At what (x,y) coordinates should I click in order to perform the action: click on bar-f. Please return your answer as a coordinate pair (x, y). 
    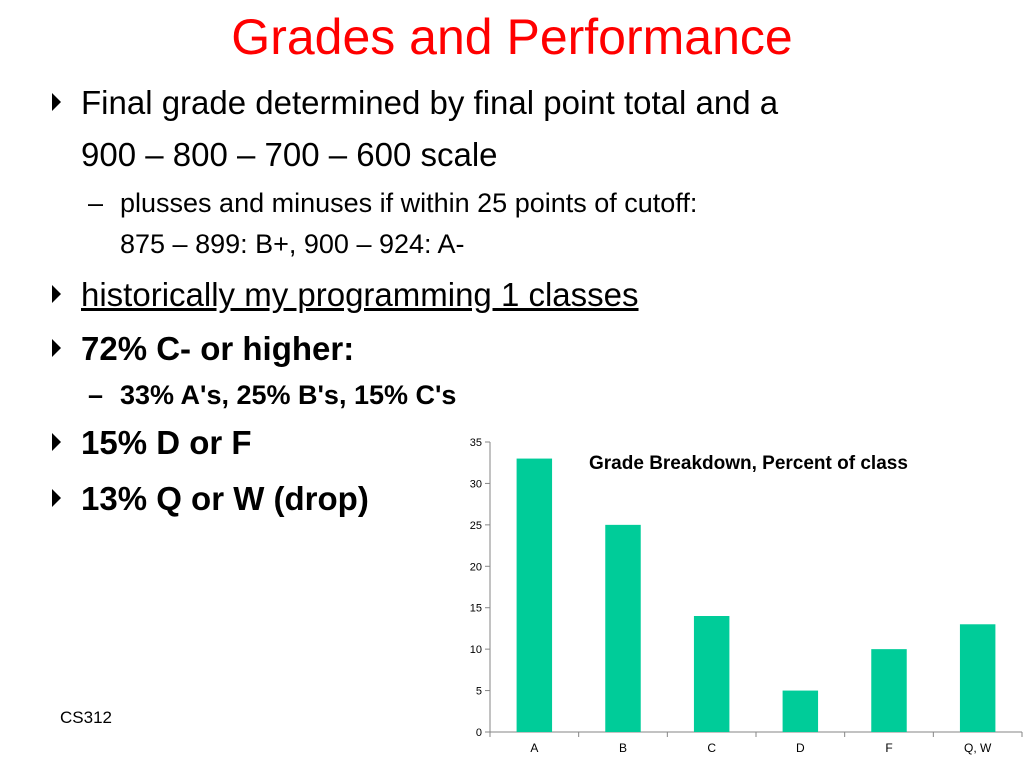
    Looking at the image, I should click on (889, 690).